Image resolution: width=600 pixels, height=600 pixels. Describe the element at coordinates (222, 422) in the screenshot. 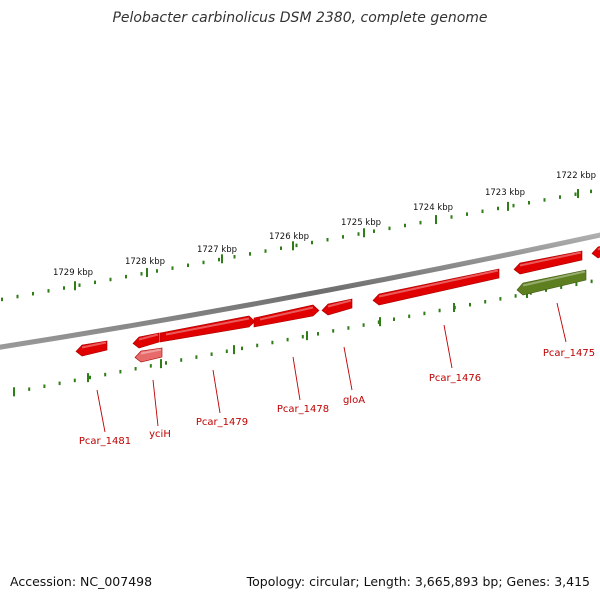

I see `gene-label-Pcar_1479: Pcar_1479` at that location.